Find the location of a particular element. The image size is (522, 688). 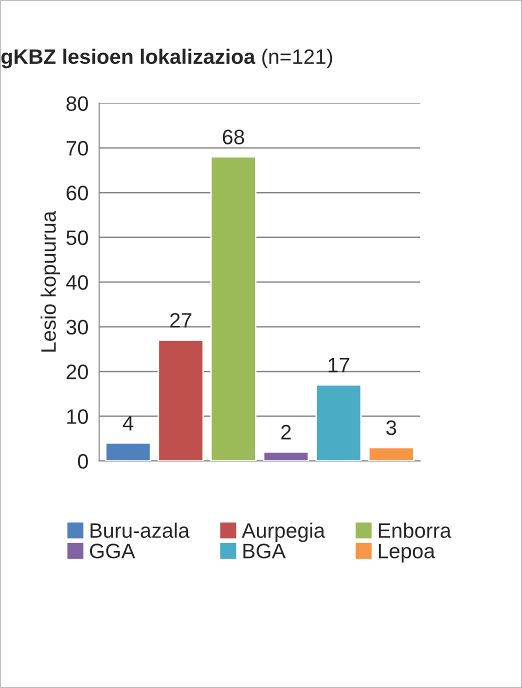

chart-subtitle: (n=121) is located at coordinates (297, 58).